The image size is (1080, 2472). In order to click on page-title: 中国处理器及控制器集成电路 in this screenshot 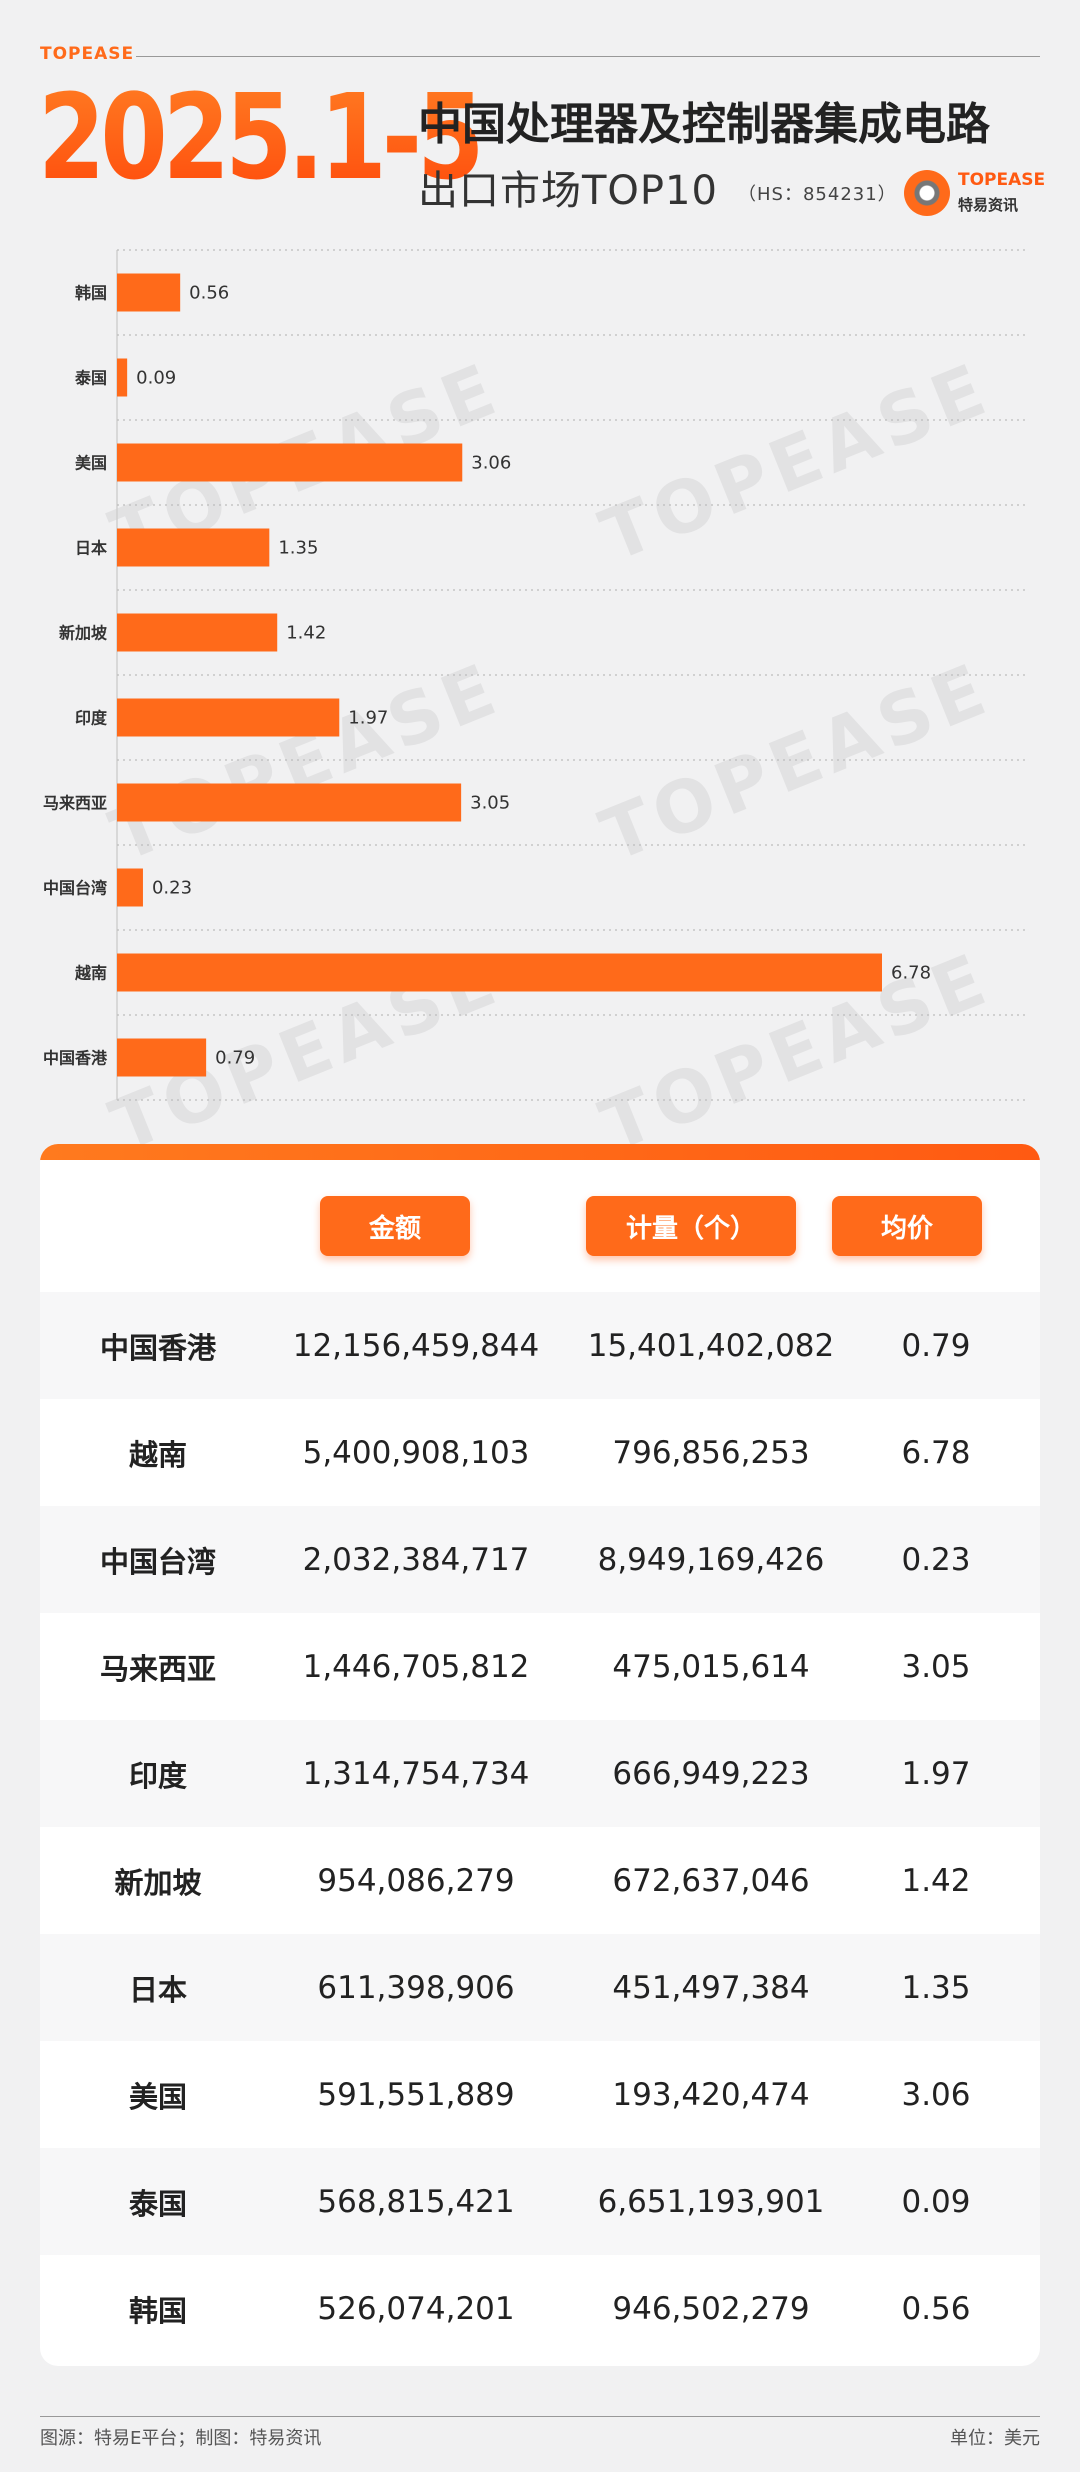, I will do `click(704, 124)`.